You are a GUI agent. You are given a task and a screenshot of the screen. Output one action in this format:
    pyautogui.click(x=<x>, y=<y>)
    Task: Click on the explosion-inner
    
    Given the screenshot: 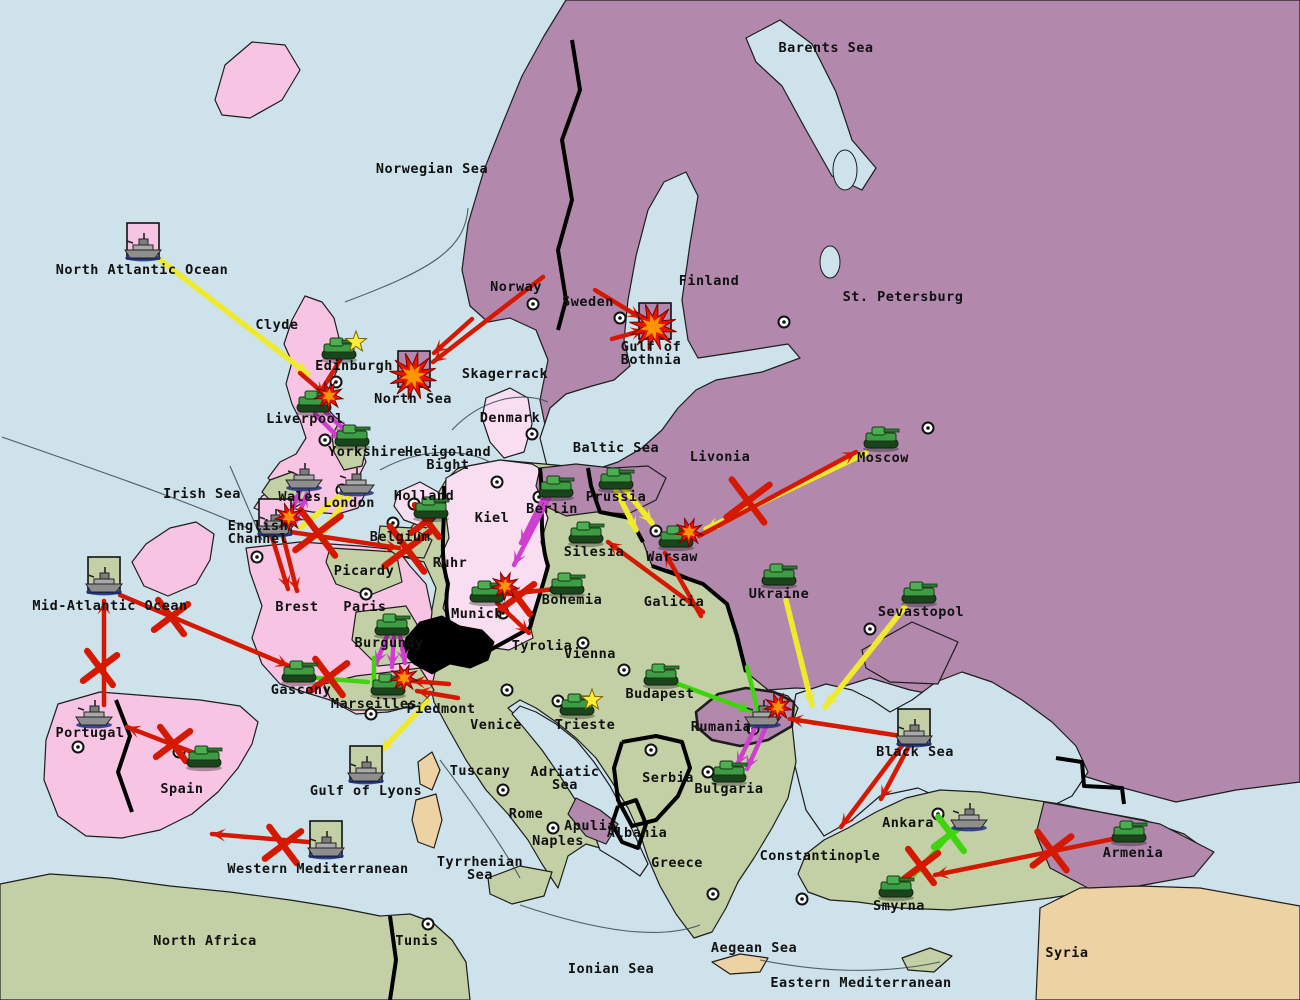 What is the action you would take?
    pyautogui.click(x=653, y=327)
    